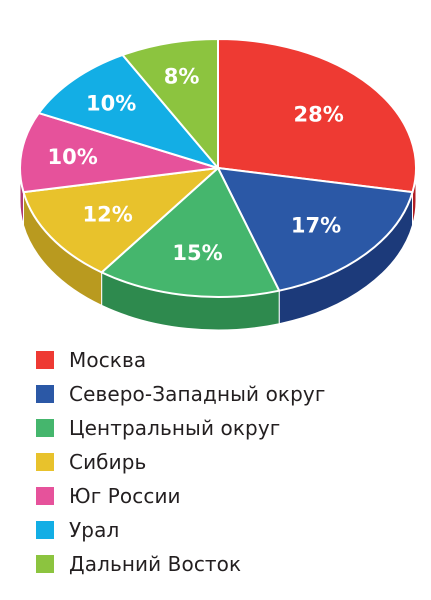 The width and height of the screenshot is (431, 600). Describe the element at coordinates (125, 496) in the screenshot. I see `legend-label: Юг России` at that location.